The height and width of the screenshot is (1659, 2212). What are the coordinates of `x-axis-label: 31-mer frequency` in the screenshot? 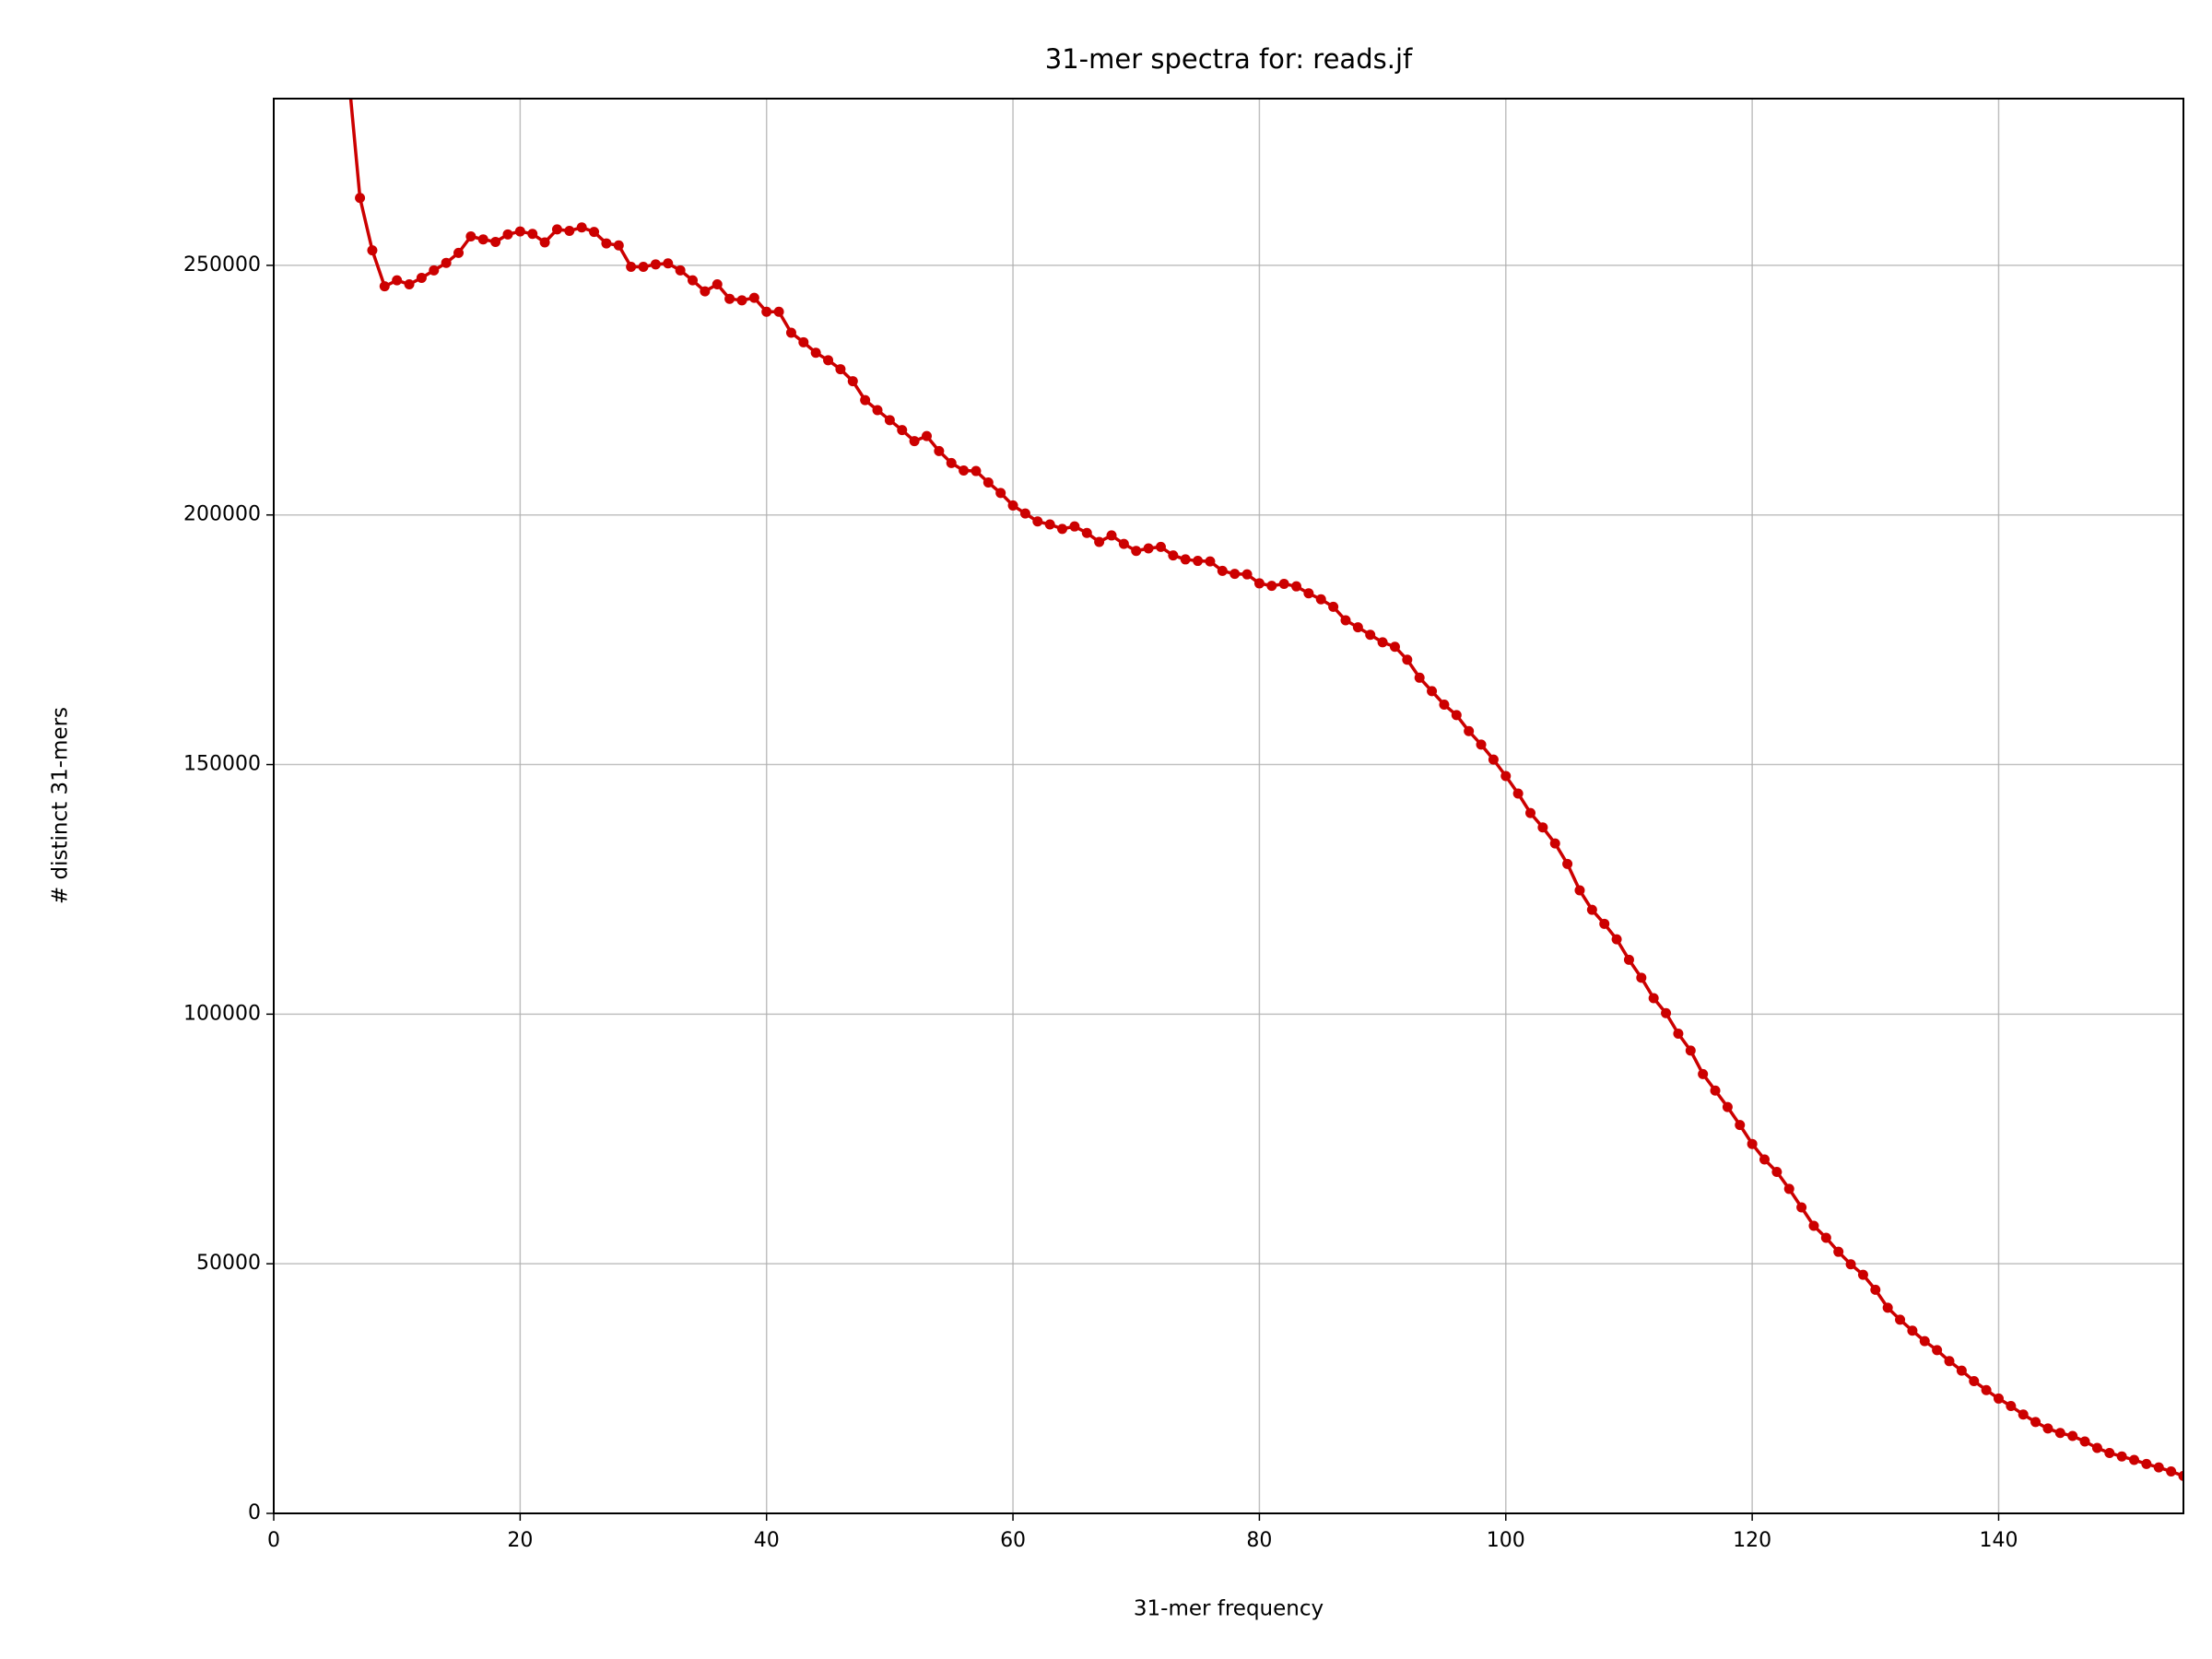 It's located at (1229, 1609).